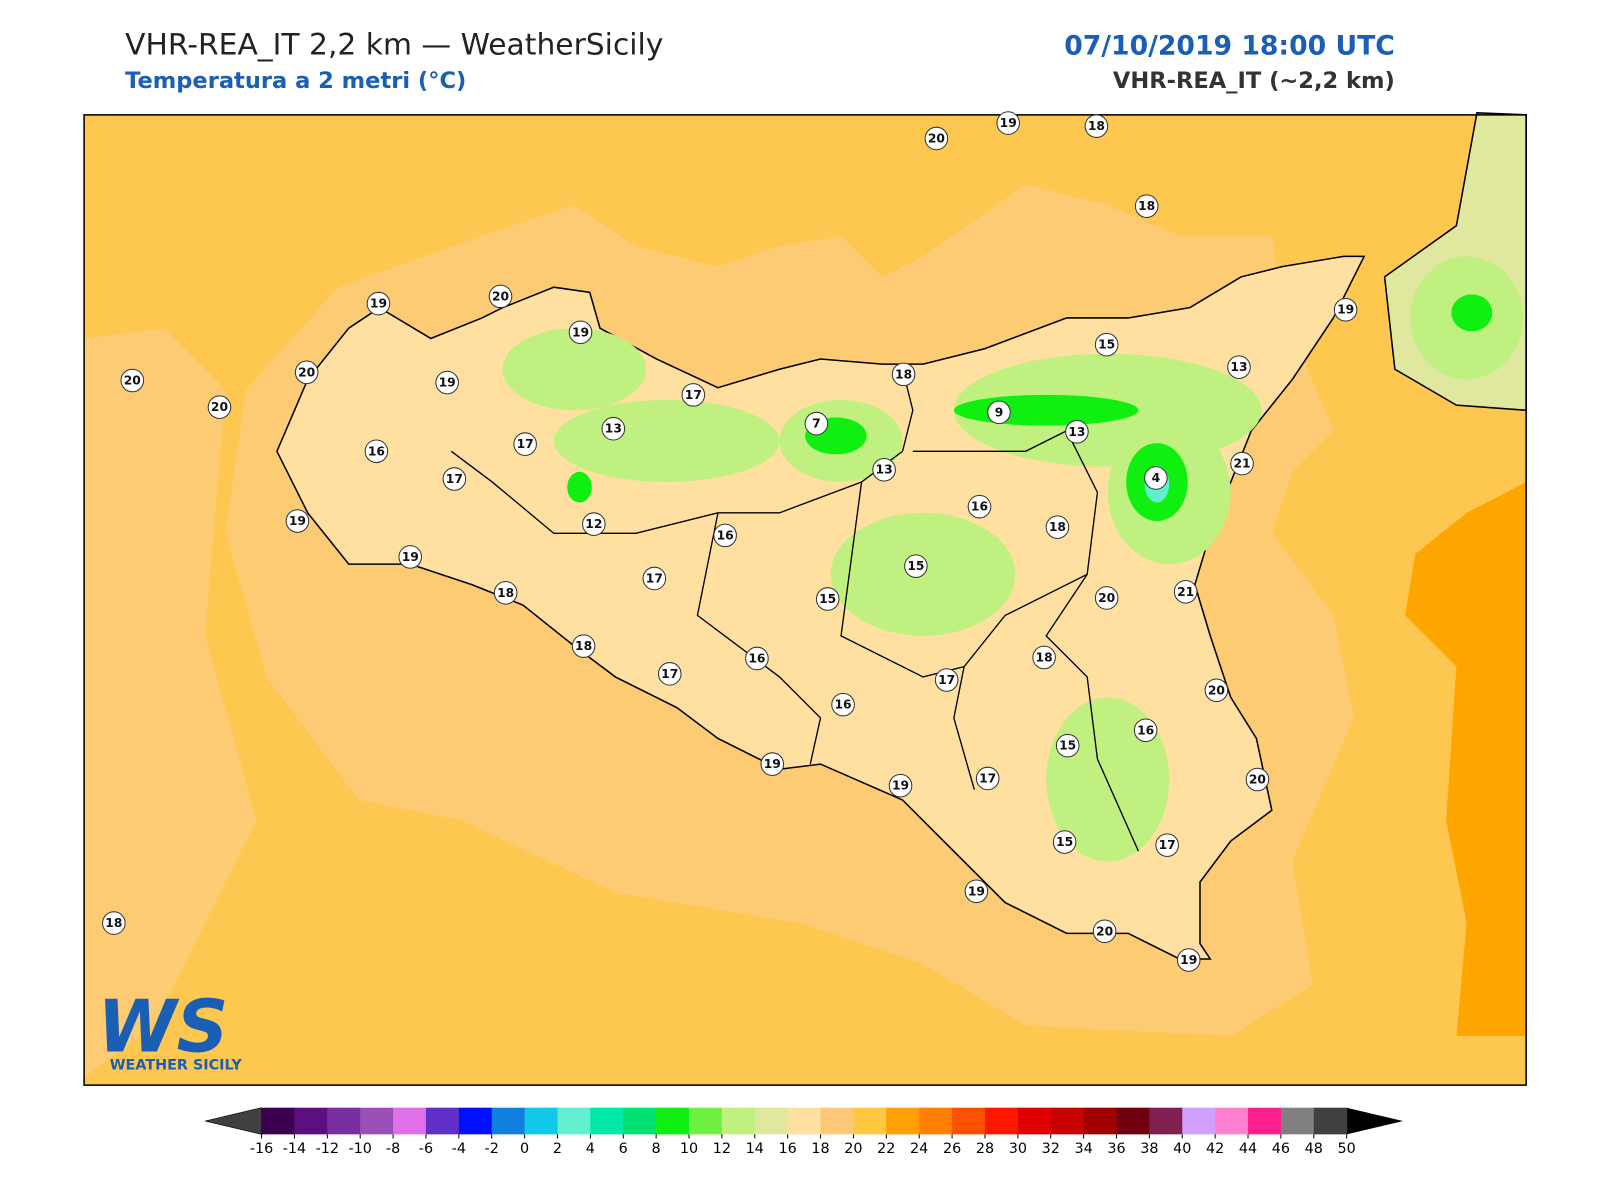 The width and height of the screenshot is (1600, 1200). I want to click on colorbar-tick-label: 40, so click(1182, 1149).